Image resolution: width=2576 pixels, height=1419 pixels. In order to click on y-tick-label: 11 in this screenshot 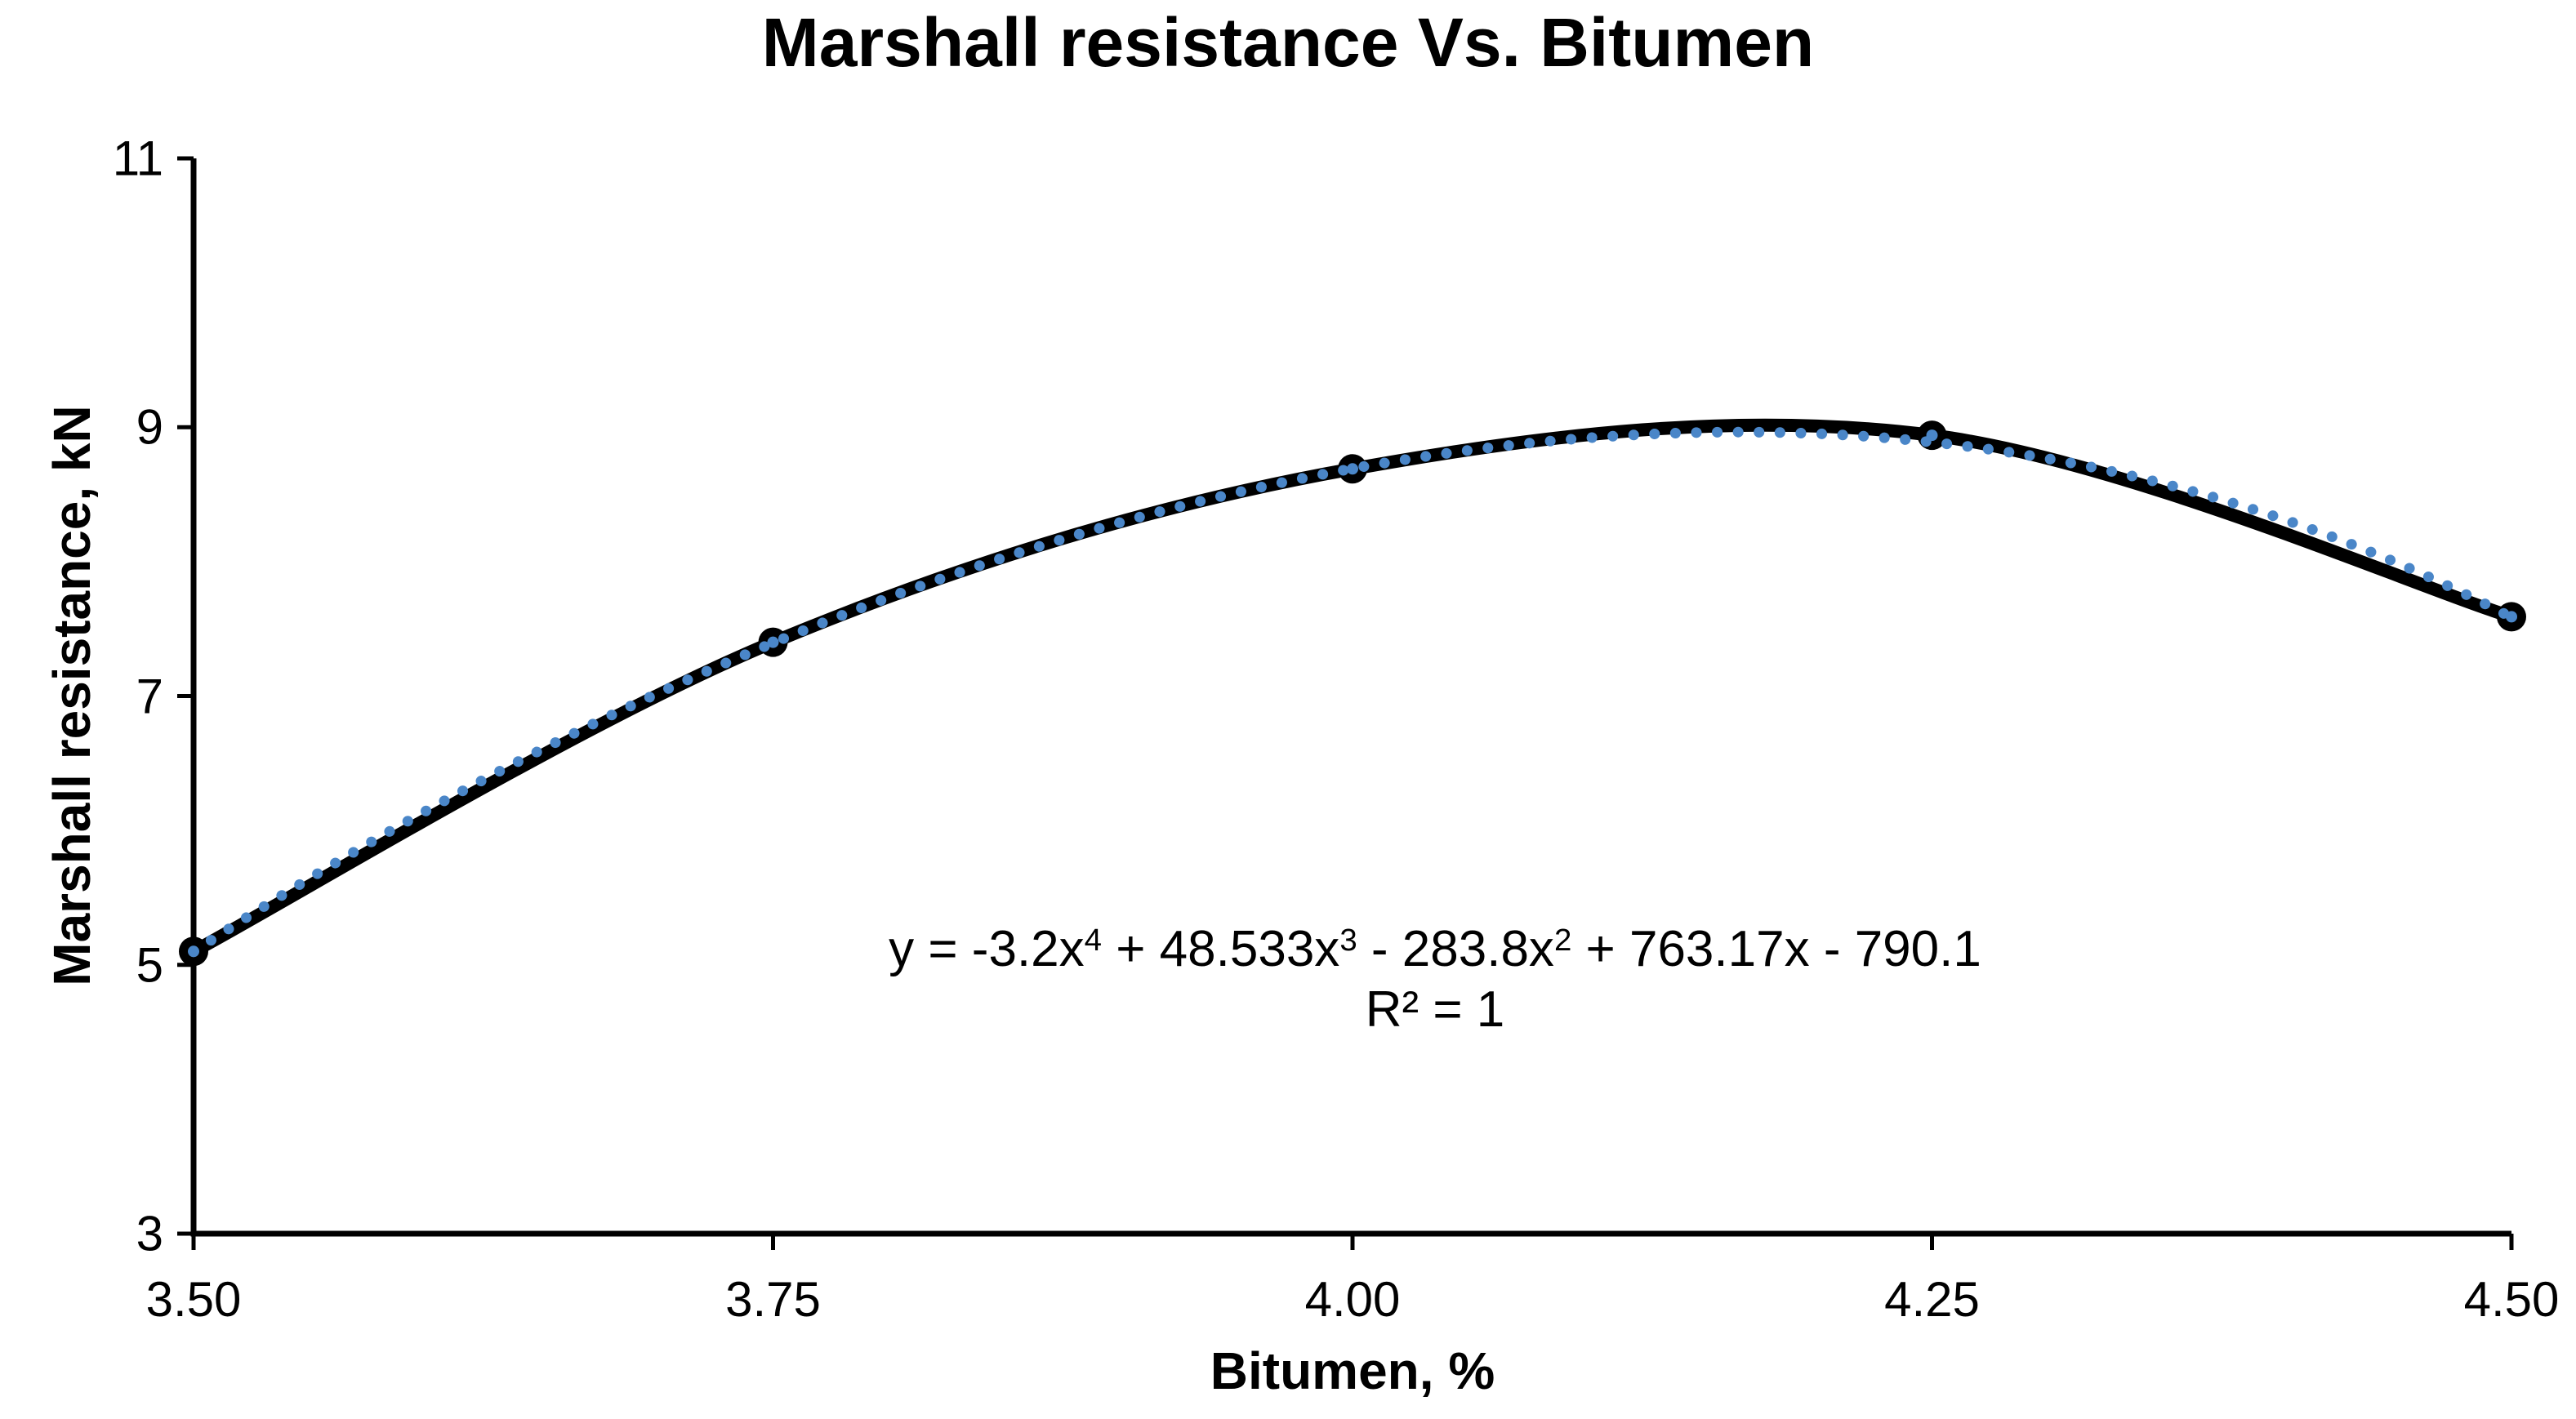, I will do `click(137, 158)`.